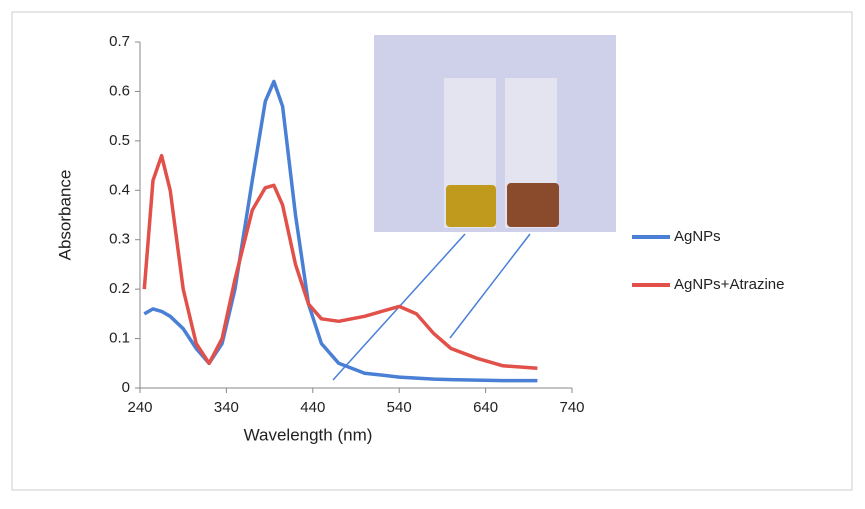  I want to click on legend-label: AgNPs, so click(697, 236).